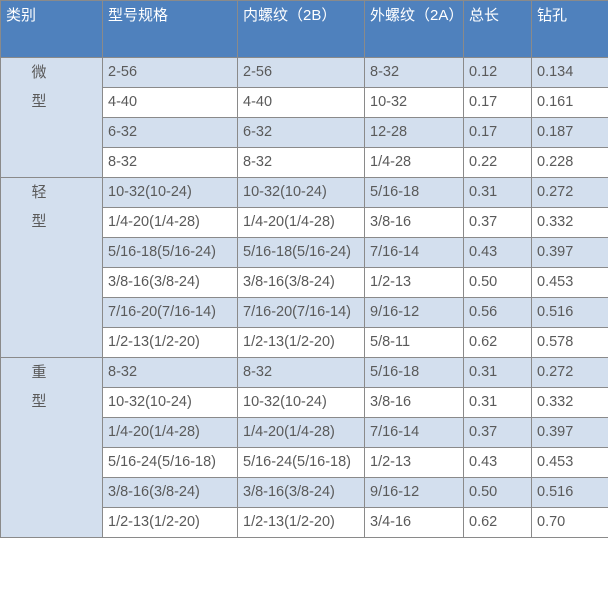  Describe the element at coordinates (51, 447) in the screenshot. I see `category-cell: 重型` at that location.